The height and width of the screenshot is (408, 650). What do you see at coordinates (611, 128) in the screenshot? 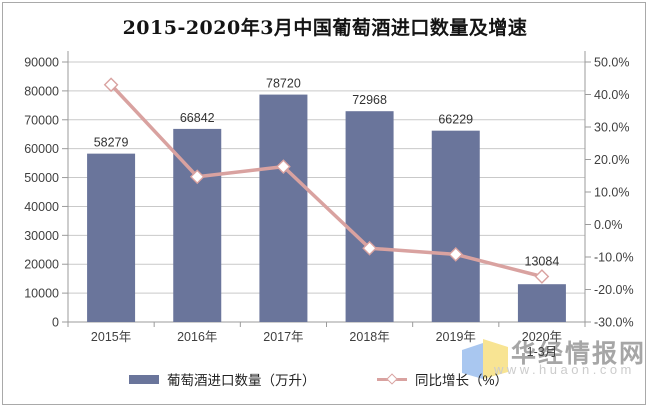
I see `right-axis-tick-label: 30.0%` at bounding box center [611, 128].